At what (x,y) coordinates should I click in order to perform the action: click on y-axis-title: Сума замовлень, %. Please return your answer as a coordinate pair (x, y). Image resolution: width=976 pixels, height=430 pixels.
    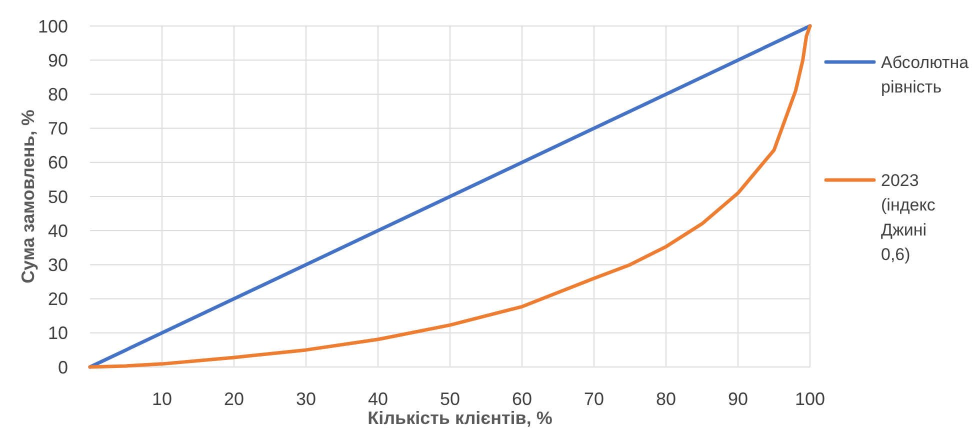
    Looking at the image, I should click on (28, 197).